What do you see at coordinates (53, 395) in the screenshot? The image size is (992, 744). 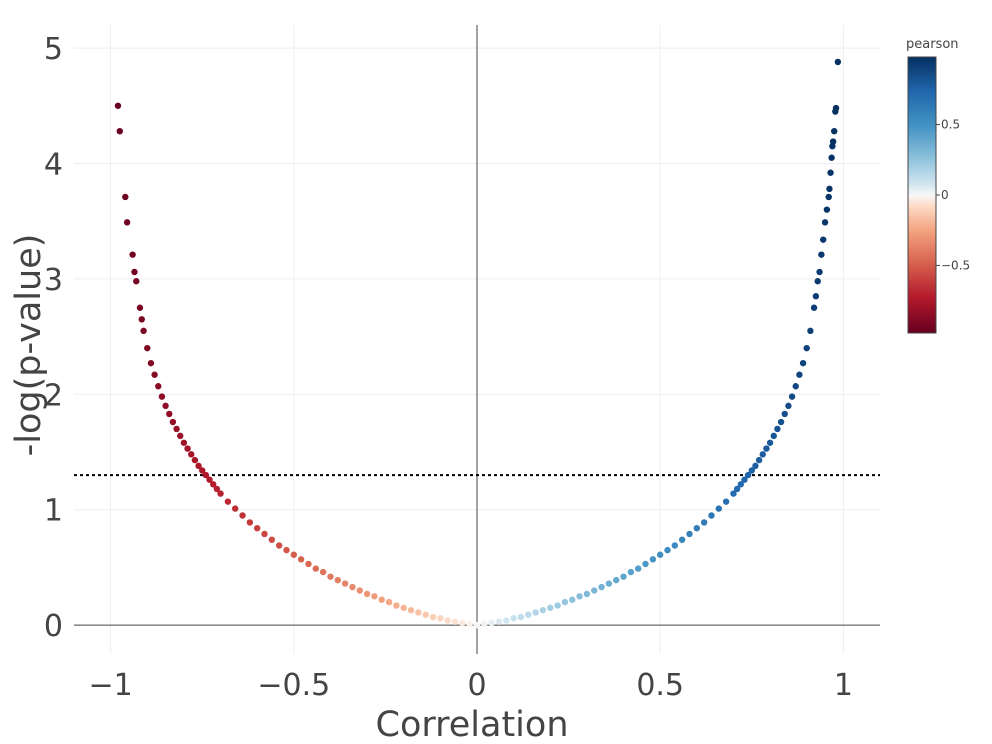 I see `y-tick-label: 2` at bounding box center [53, 395].